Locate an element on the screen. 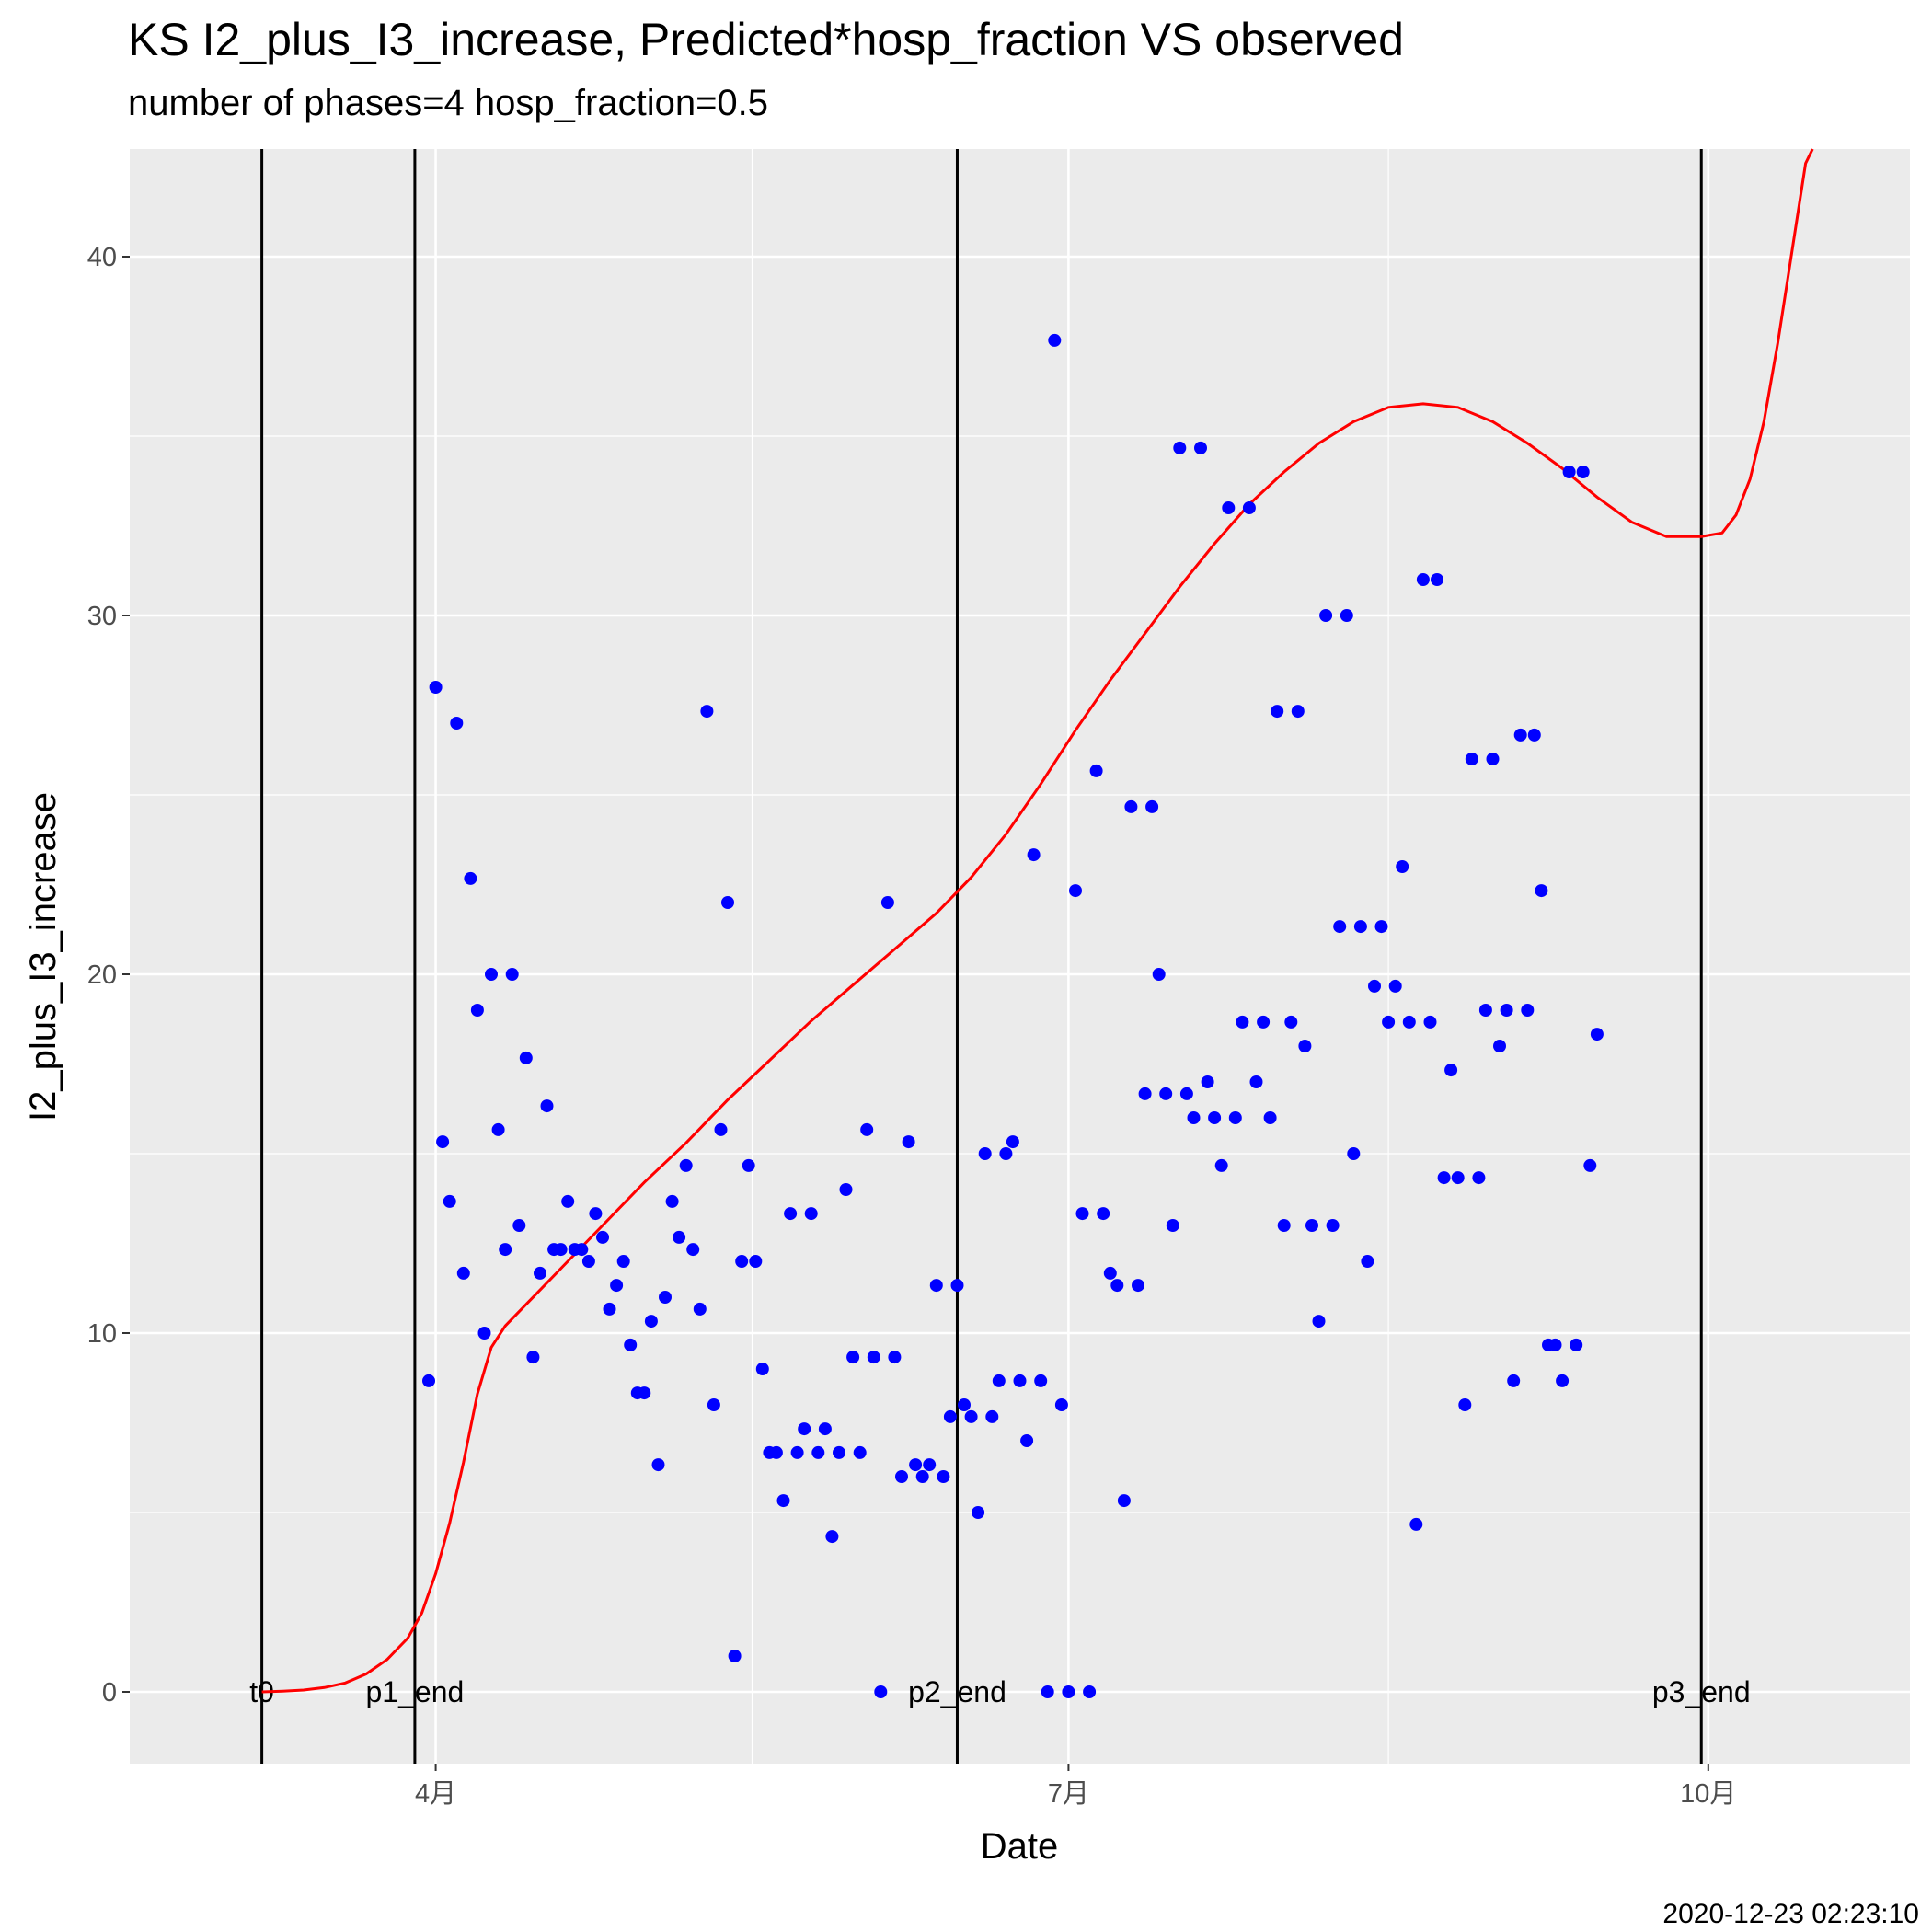 This screenshot has width=1932, height=1932. y-tick-label: 40 is located at coordinates (102, 257).